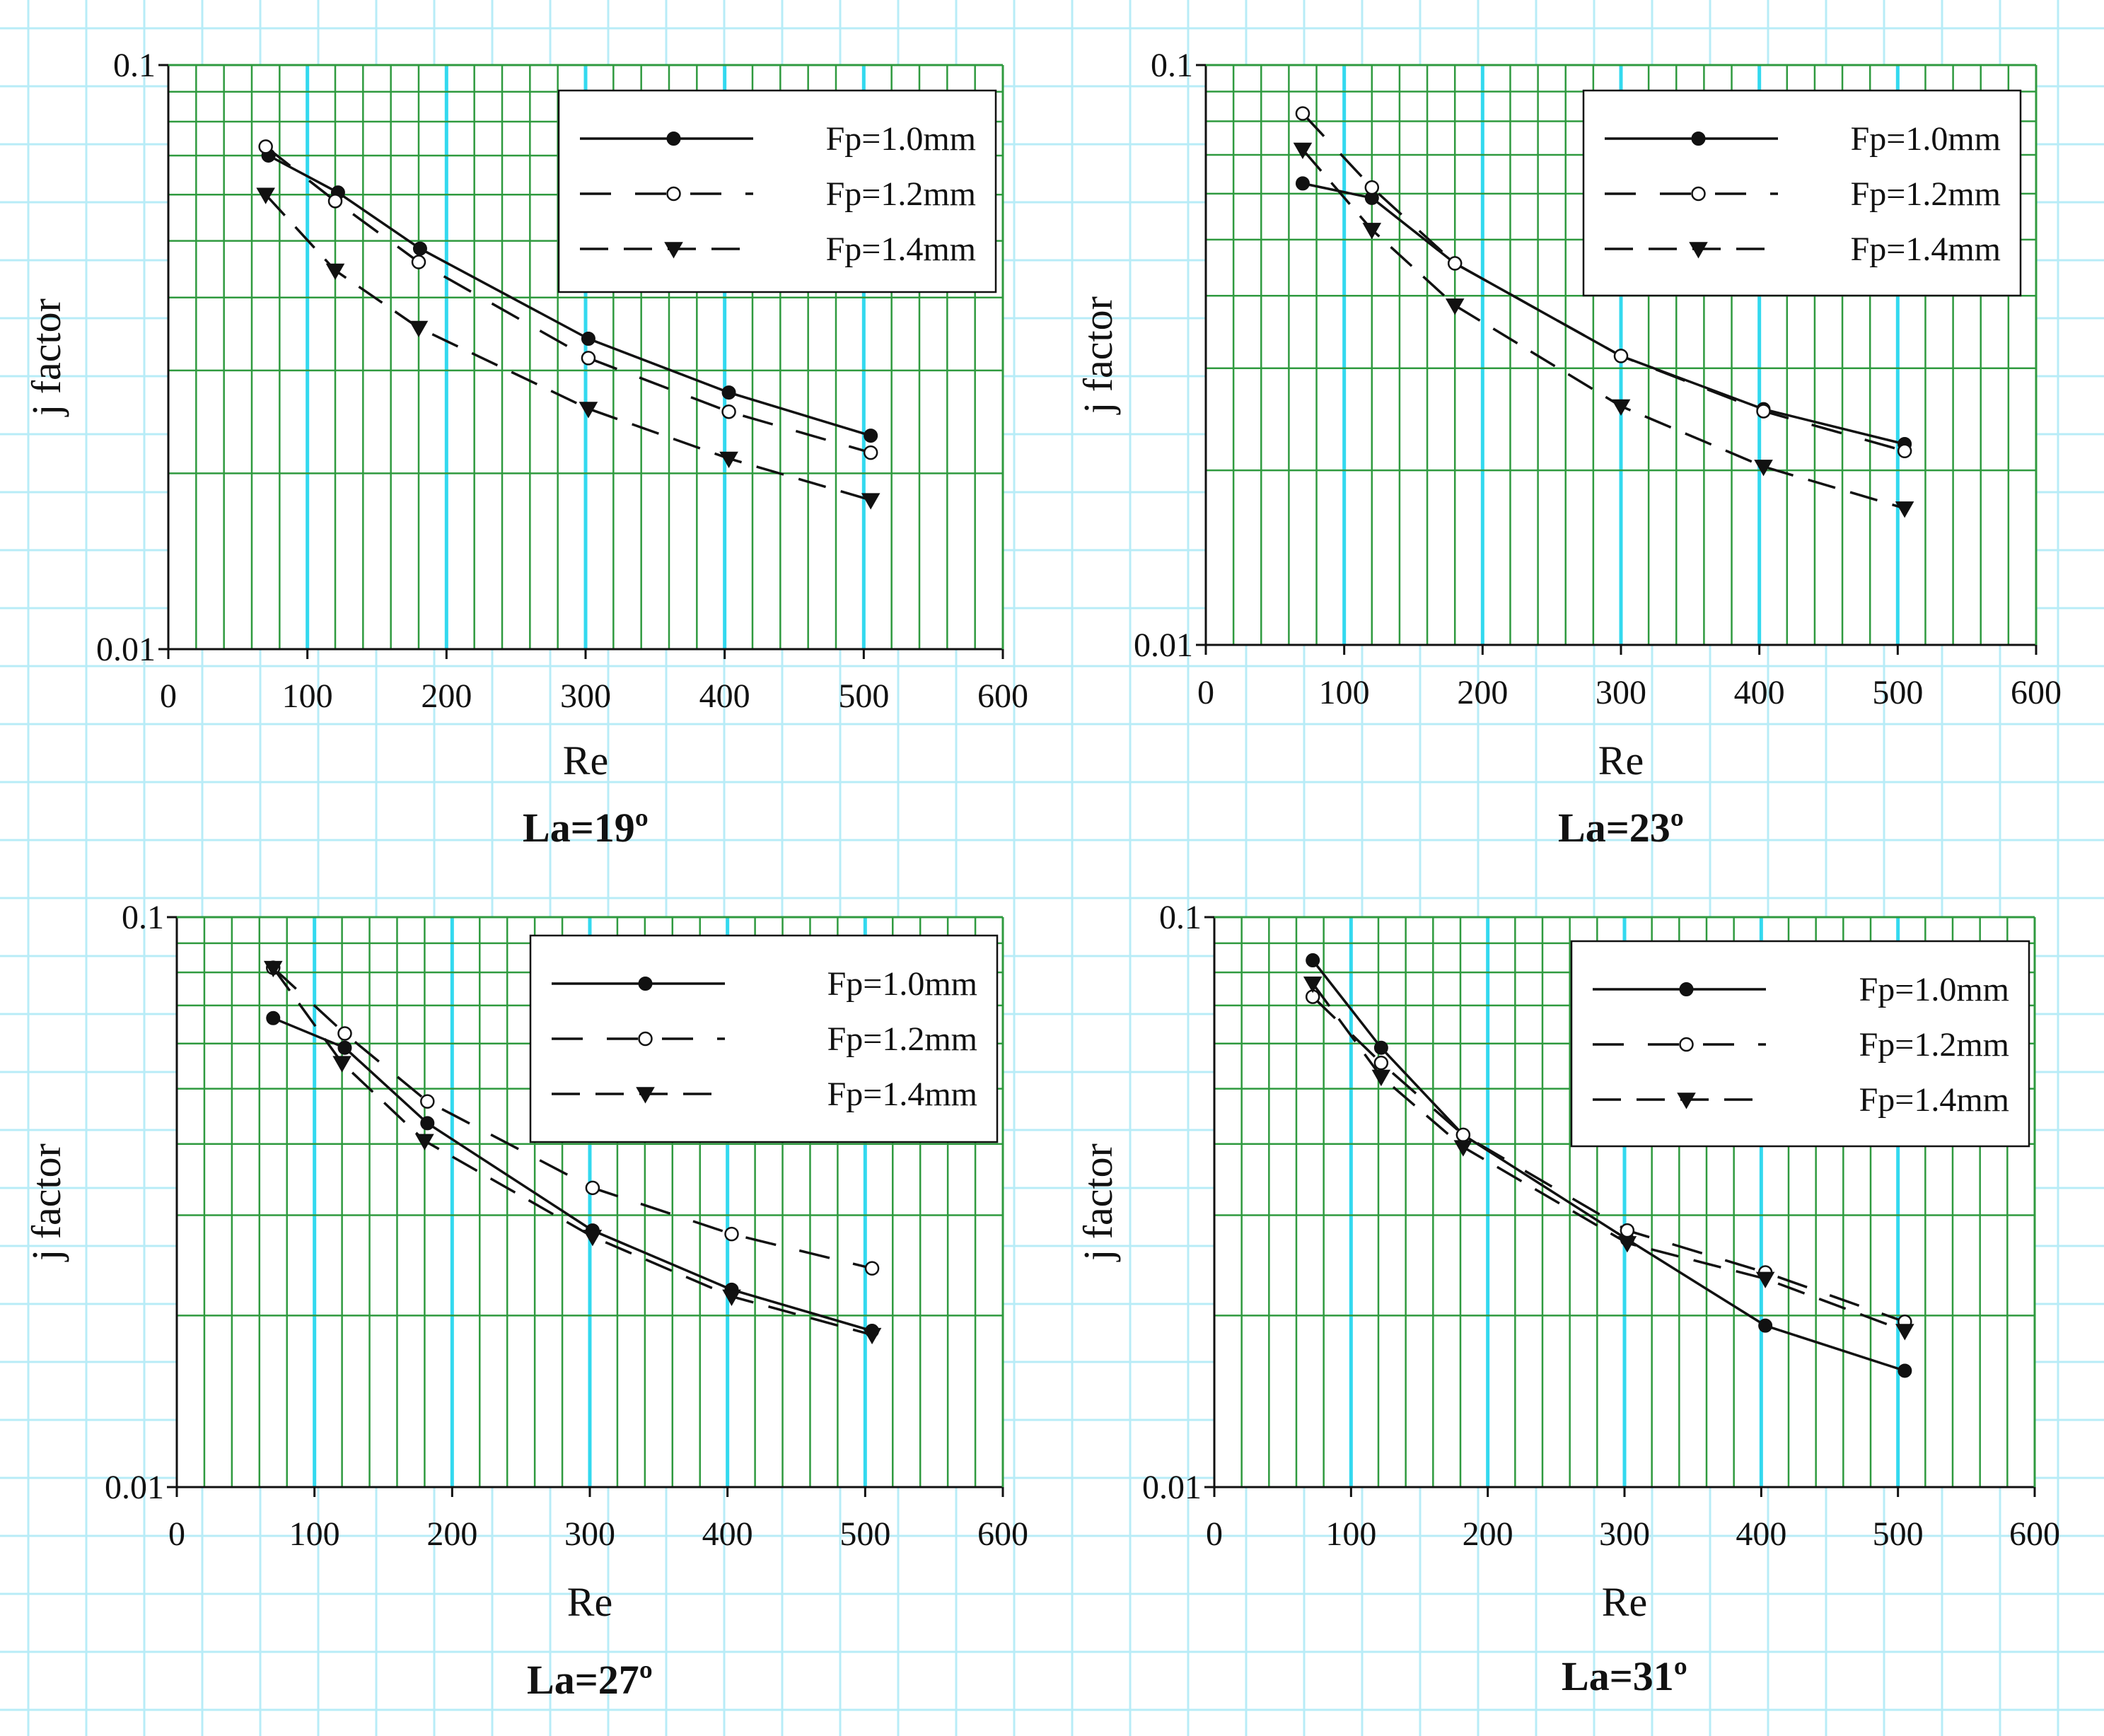 The image size is (2104, 1736). What do you see at coordinates (645, 984) in the screenshot?
I see `legend-marker-Fp=1.0mm` at bounding box center [645, 984].